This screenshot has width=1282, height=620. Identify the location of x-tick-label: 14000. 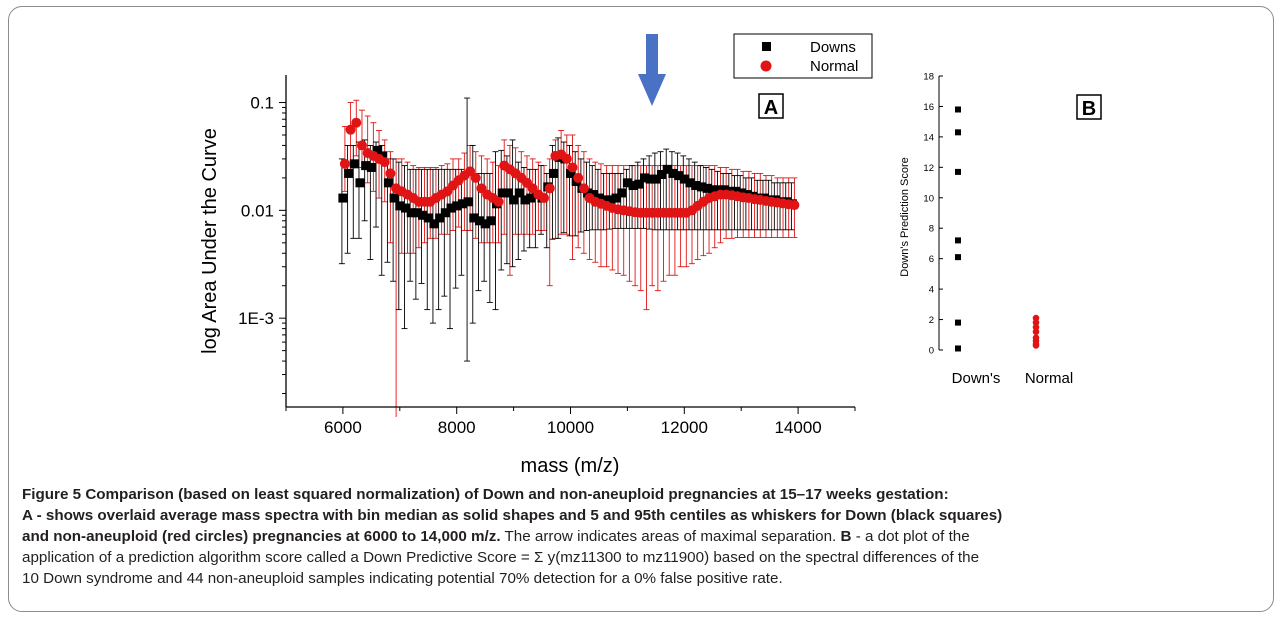
(797, 427).